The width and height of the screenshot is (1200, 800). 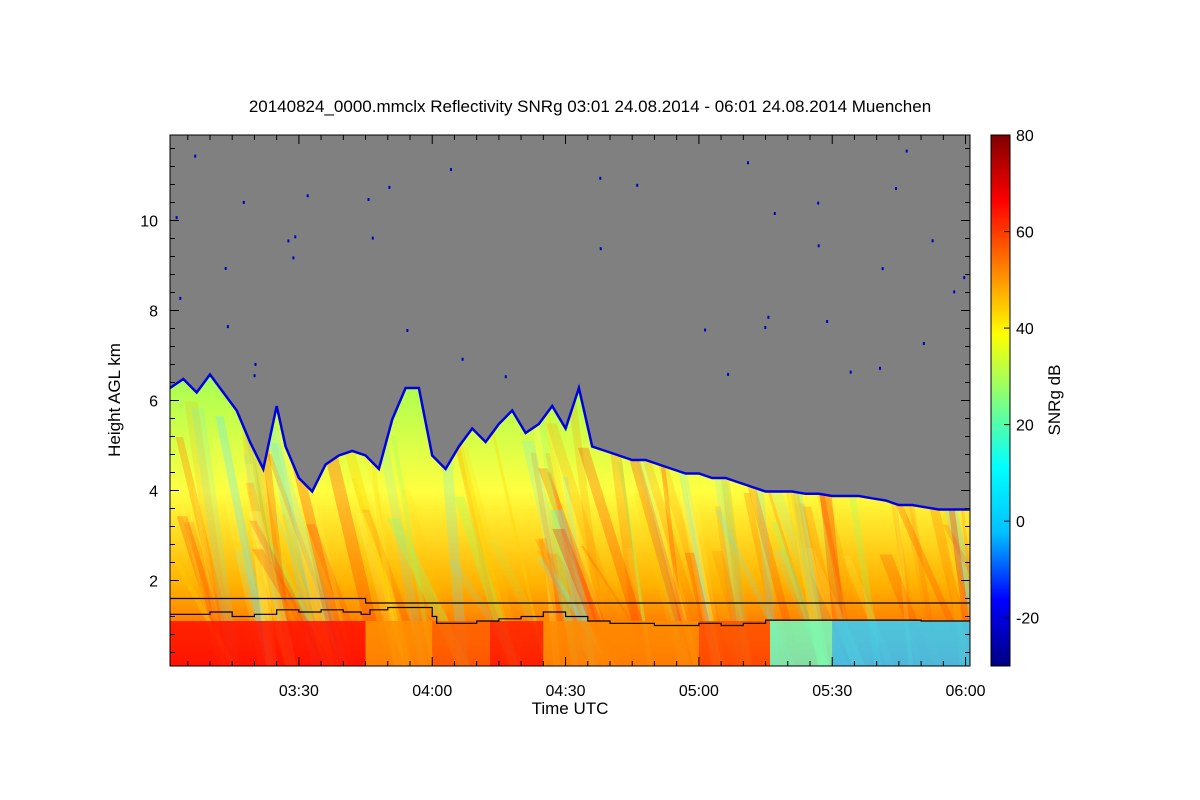 I want to click on boundary-lines, so click(x=570, y=612).